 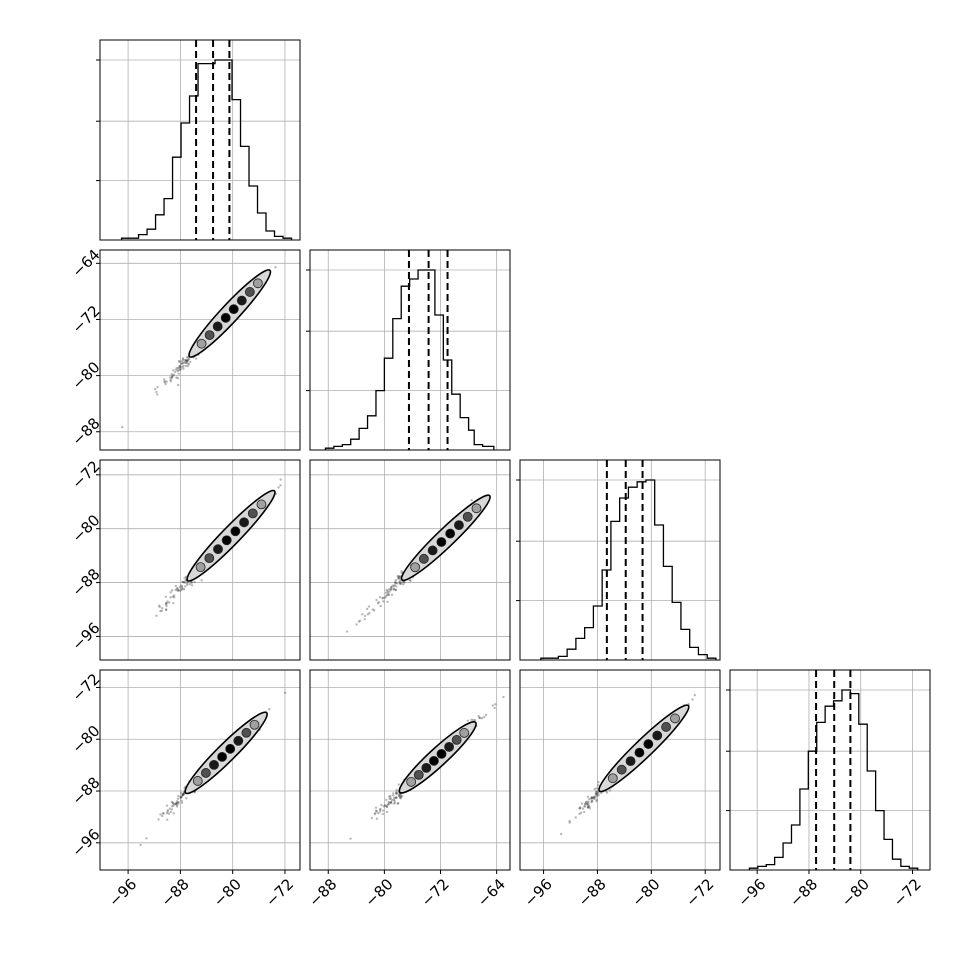 What do you see at coordinates (410, 350) in the screenshot?
I see `panel-frame` at bounding box center [410, 350].